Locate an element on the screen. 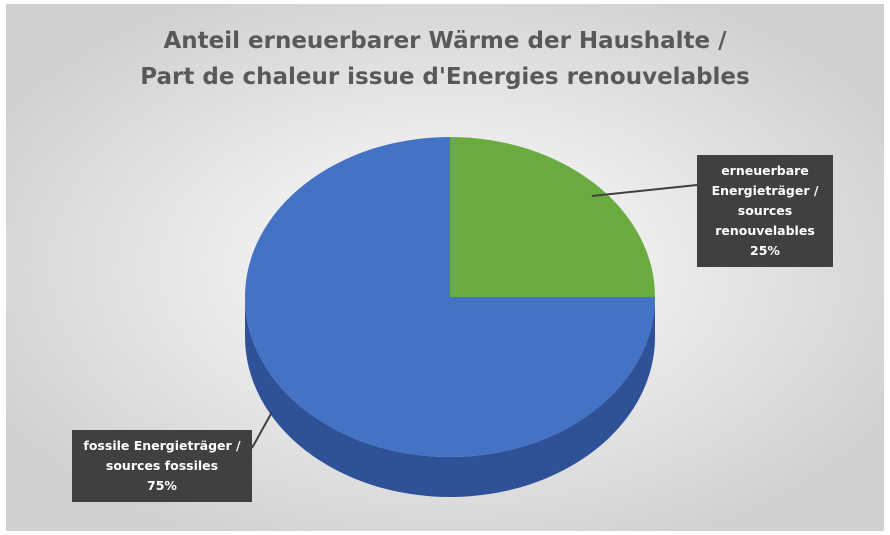 Image resolution: width=890 pixels, height=535 pixels. pie-slice is located at coordinates (552, 217).